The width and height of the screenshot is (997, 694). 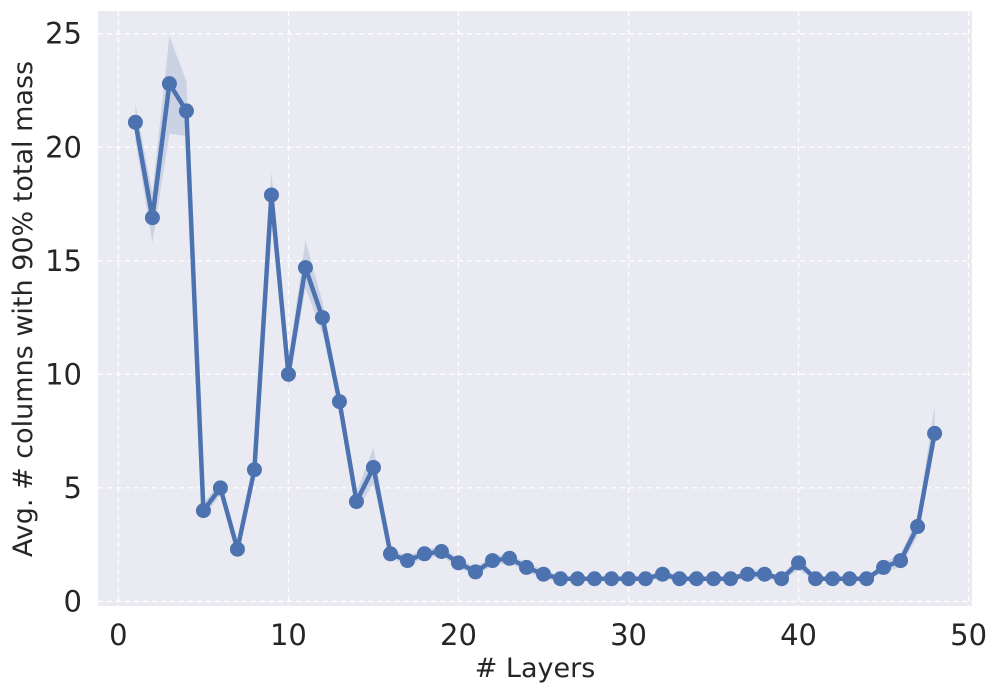 I want to click on x-tick-label: 0, so click(x=118, y=635).